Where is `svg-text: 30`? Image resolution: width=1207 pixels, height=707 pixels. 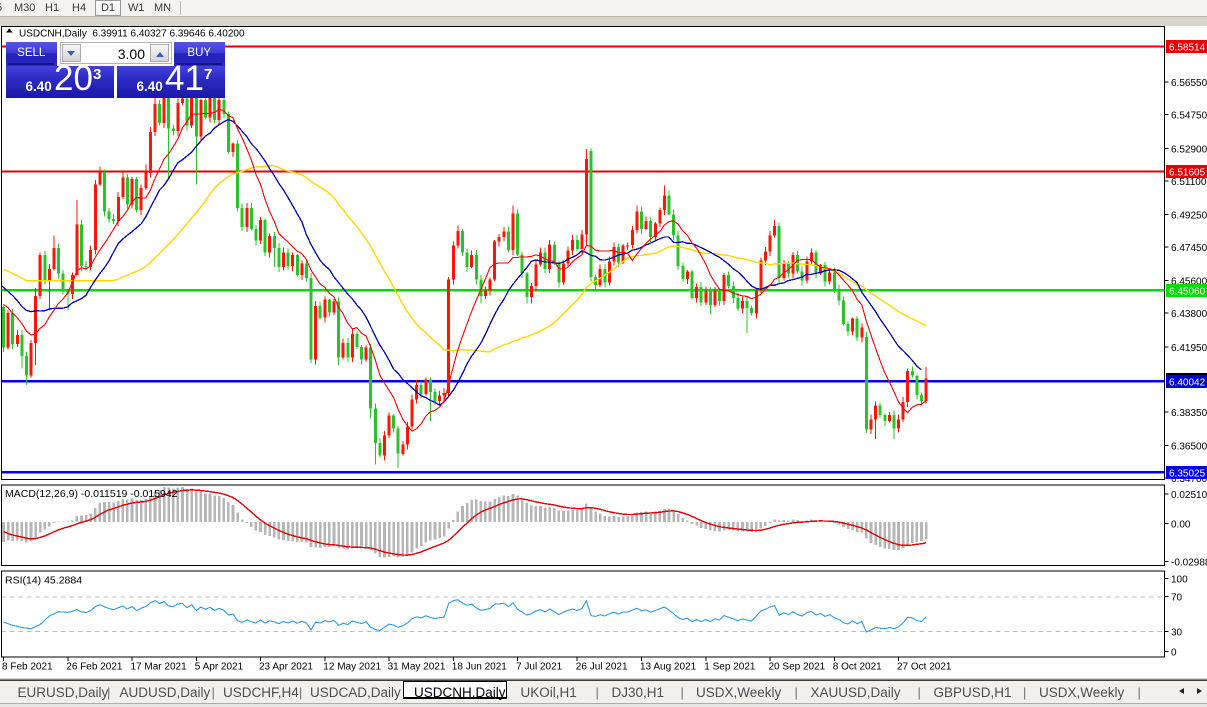
svg-text: 30 is located at coordinates (1177, 633).